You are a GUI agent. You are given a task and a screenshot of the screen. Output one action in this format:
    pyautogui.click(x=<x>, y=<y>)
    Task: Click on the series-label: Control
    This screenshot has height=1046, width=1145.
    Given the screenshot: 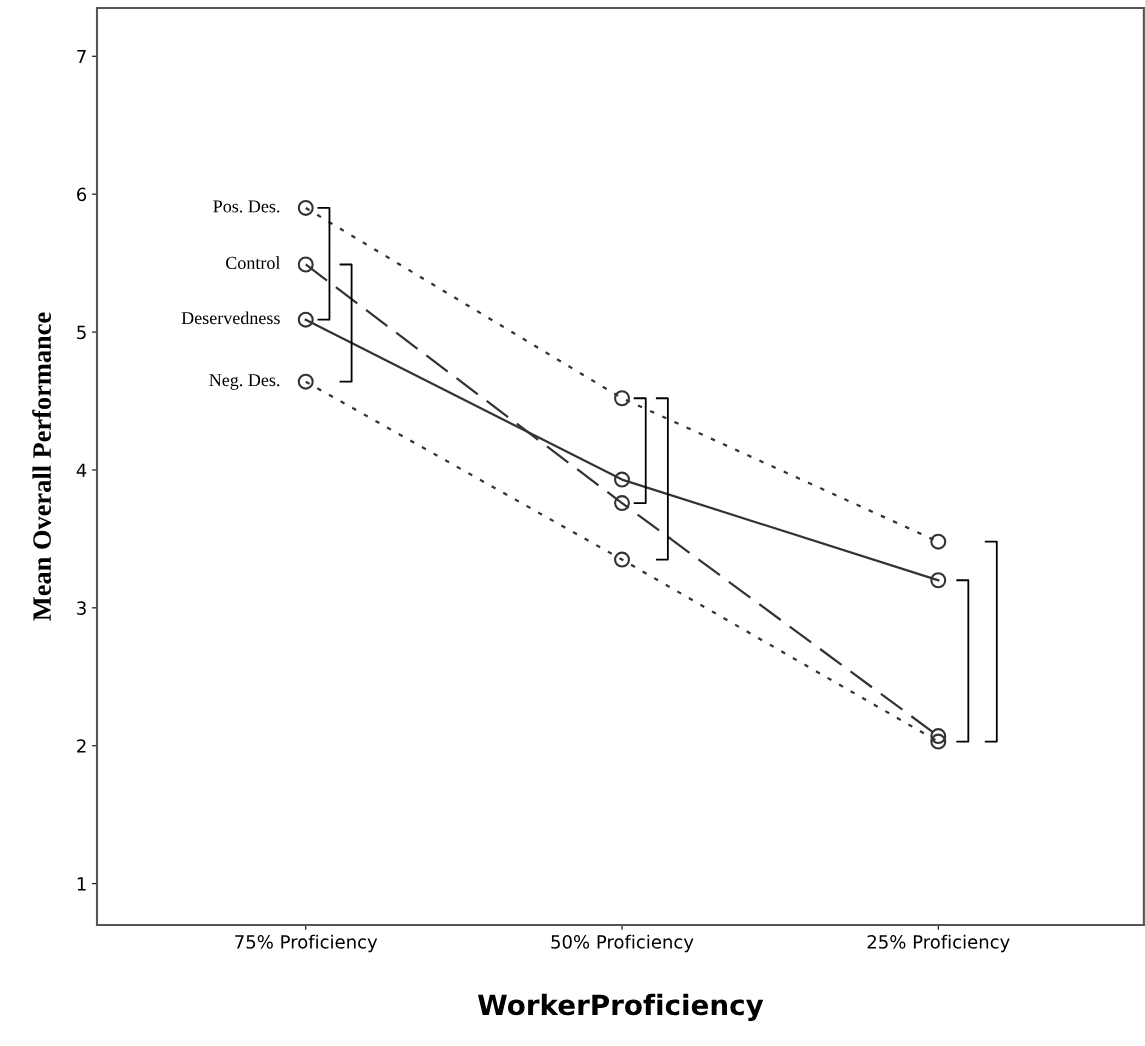 What is the action you would take?
    pyautogui.click(x=253, y=262)
    